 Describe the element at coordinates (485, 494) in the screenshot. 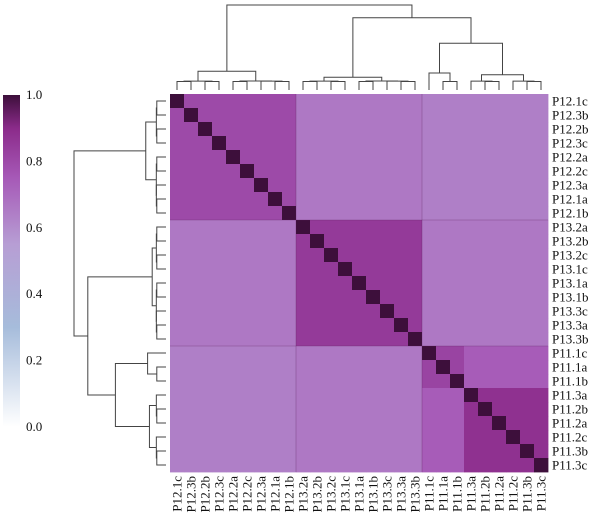

I see `column-label: P11.2b` at that location.